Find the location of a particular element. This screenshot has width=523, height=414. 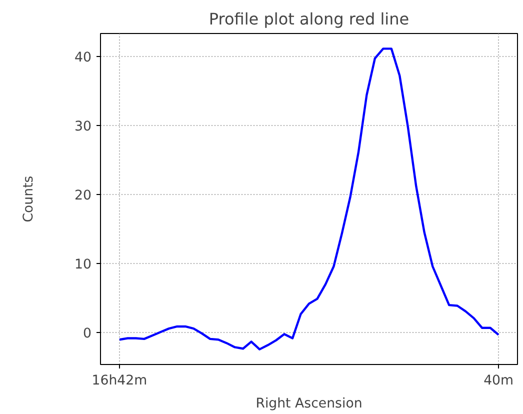

y-tick-label: 0 is located at coordinates (87, 334).